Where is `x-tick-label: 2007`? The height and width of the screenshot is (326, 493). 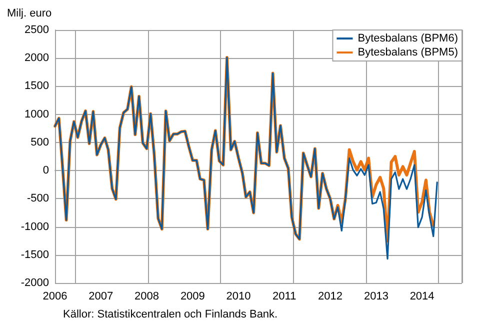 x-tick-label: 2007 is located at coordinates (101, 296).